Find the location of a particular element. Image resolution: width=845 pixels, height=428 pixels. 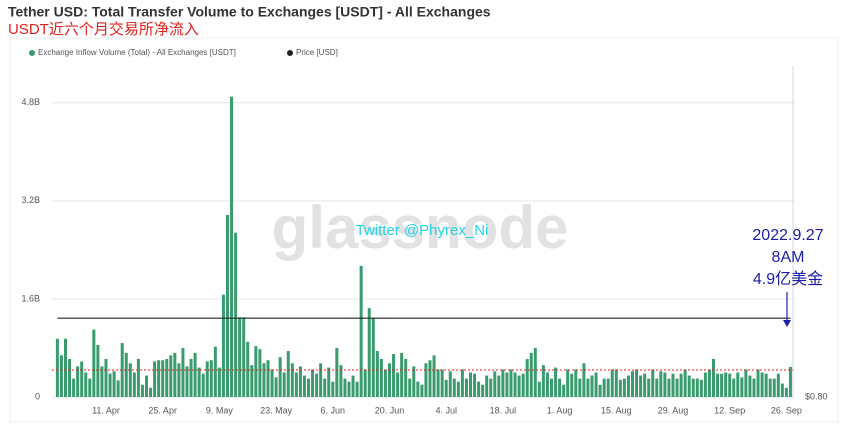

x-tick-label: 29. Aug is located at coordinates (673, 410).